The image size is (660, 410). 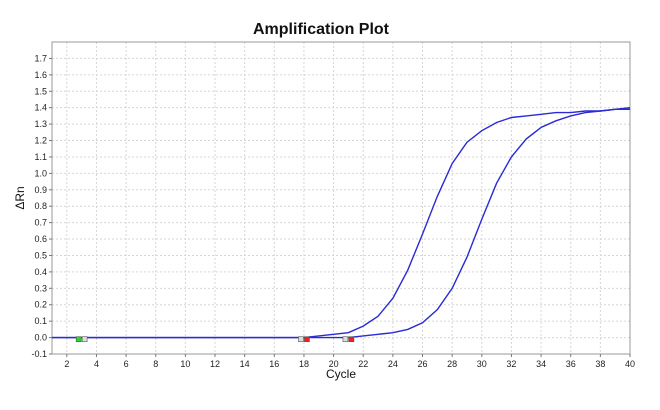 What do you see at coordinates (40, 272) in the screenshot?
I see `y-tick-label: 0.4` at bounding box center [40, 272].